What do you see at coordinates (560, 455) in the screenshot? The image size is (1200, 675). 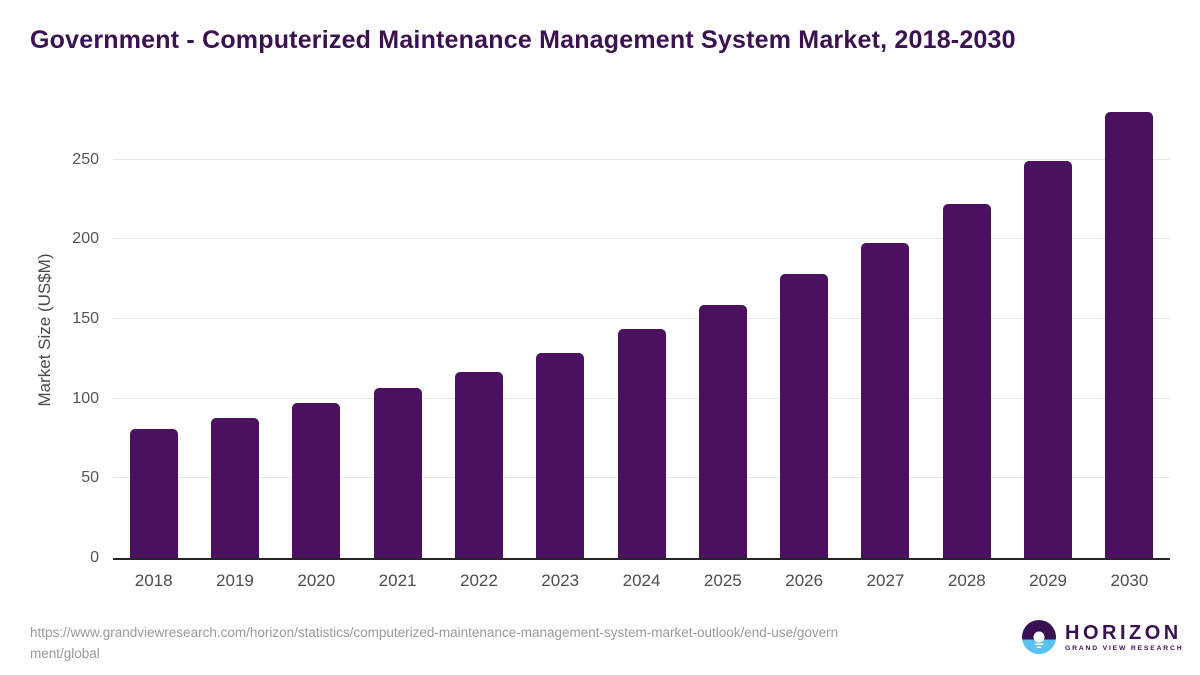 I see `bar-2023` at bounding box center [560, 455].